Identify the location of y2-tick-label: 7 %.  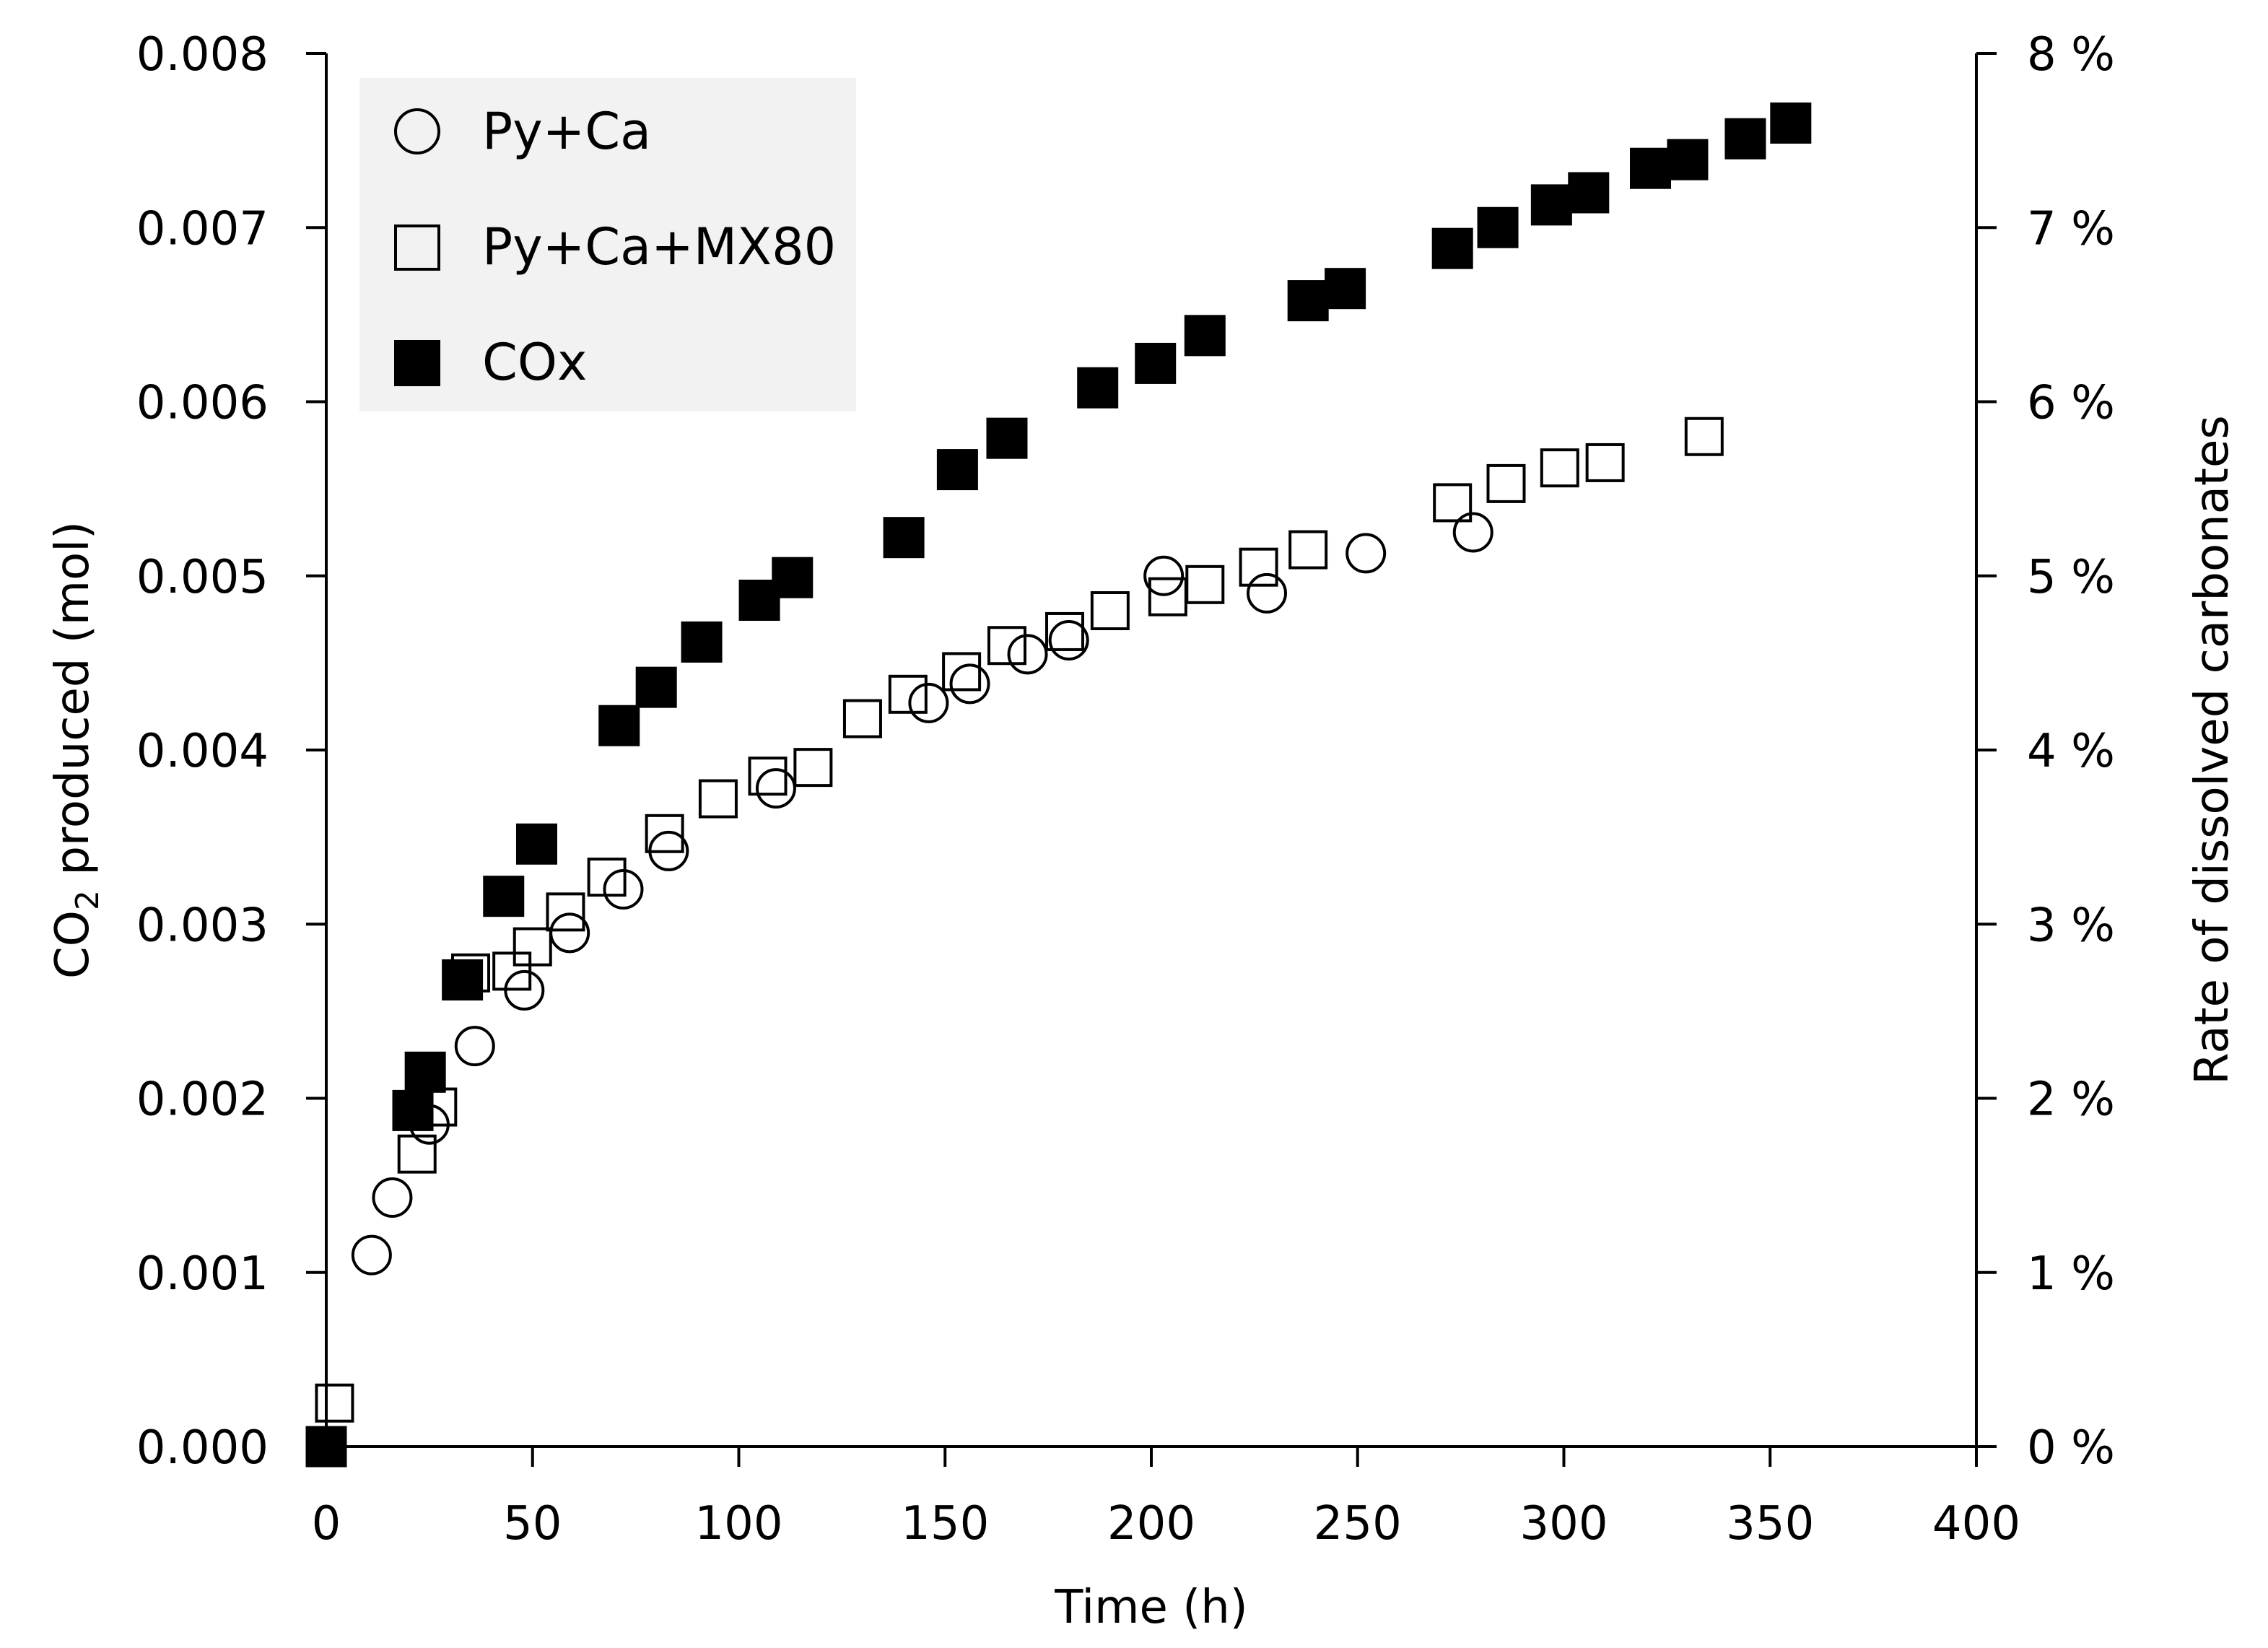
(2071, 229).